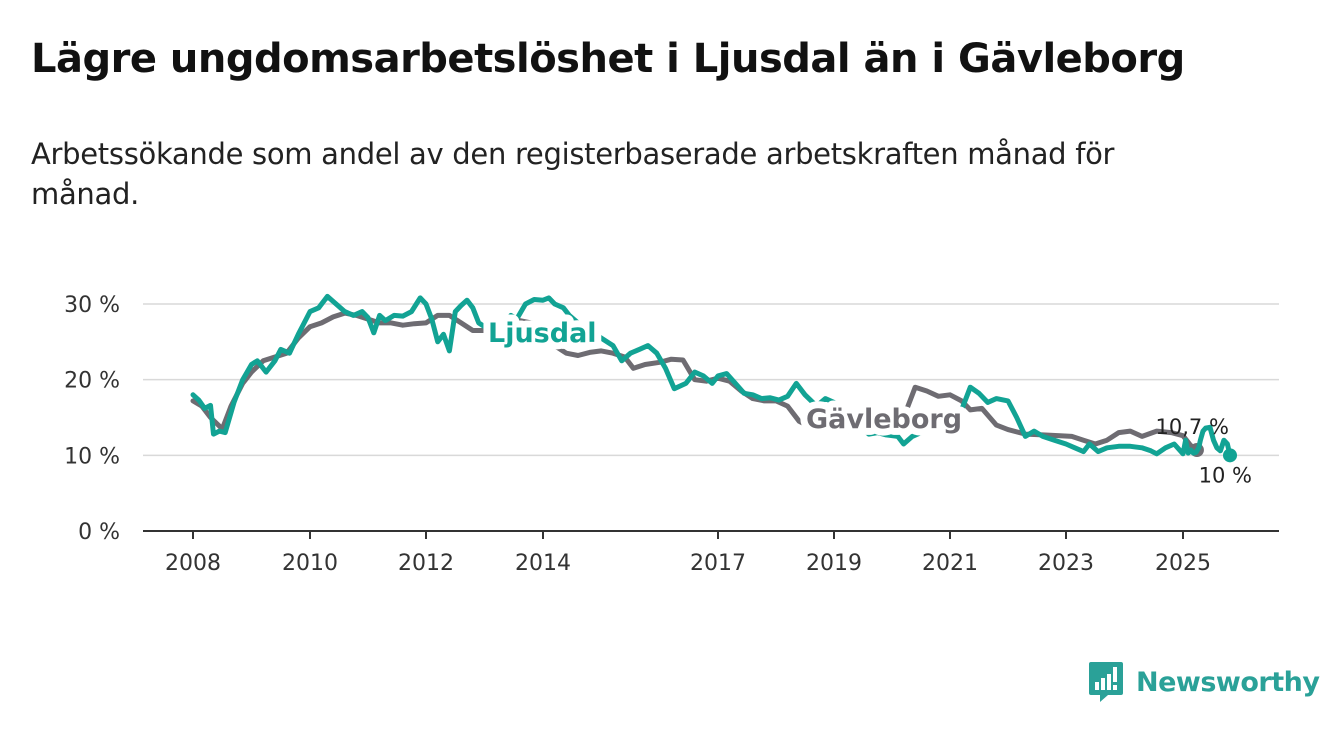 The image size is (1340, 734). I want to click on newsworthy-logo-icon, so click(1106, 682).